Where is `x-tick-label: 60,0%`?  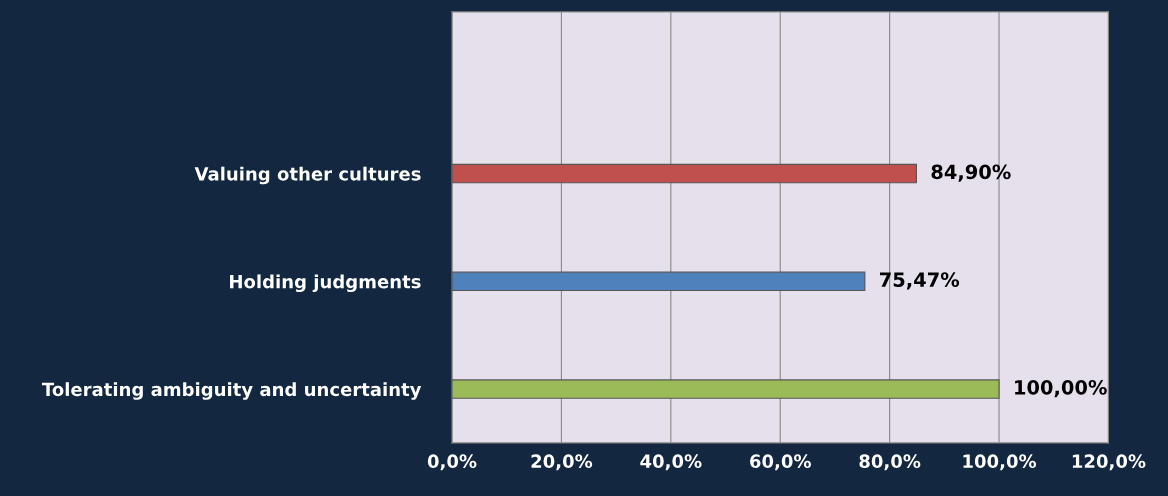
x-tick-label: 60,0% is located at coordinates (780, 462).